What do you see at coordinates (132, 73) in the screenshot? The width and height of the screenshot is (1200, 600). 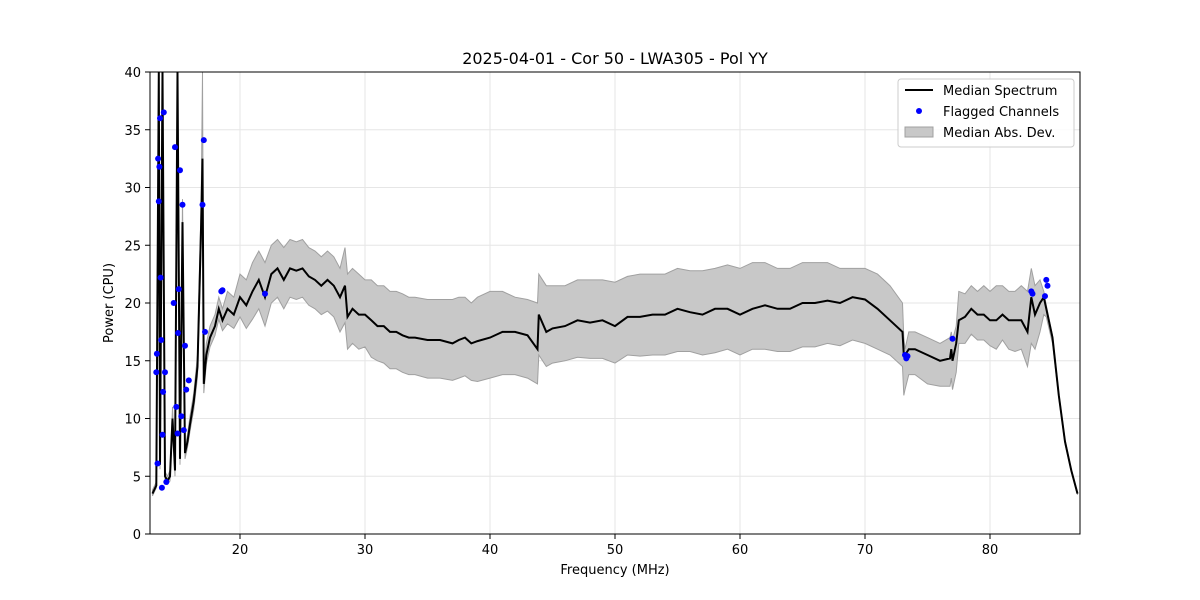 I see `y-tick-label: 40` at bounding box center [132, 73].